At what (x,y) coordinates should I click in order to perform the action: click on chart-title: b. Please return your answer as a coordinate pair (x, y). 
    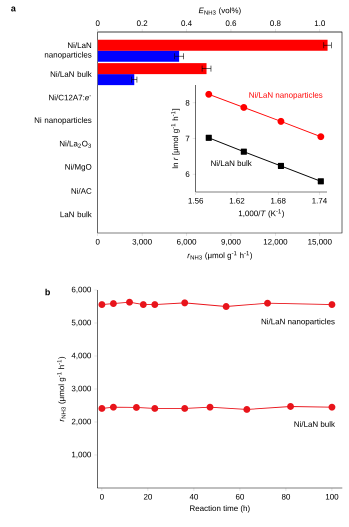
    Looking at the image, I should click on (47, 292).